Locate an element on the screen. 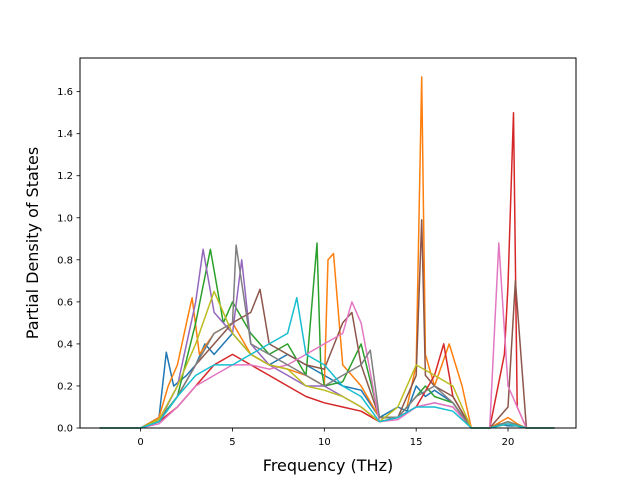  y-tick-label: 1.2 is located at coordinates (65, 176).